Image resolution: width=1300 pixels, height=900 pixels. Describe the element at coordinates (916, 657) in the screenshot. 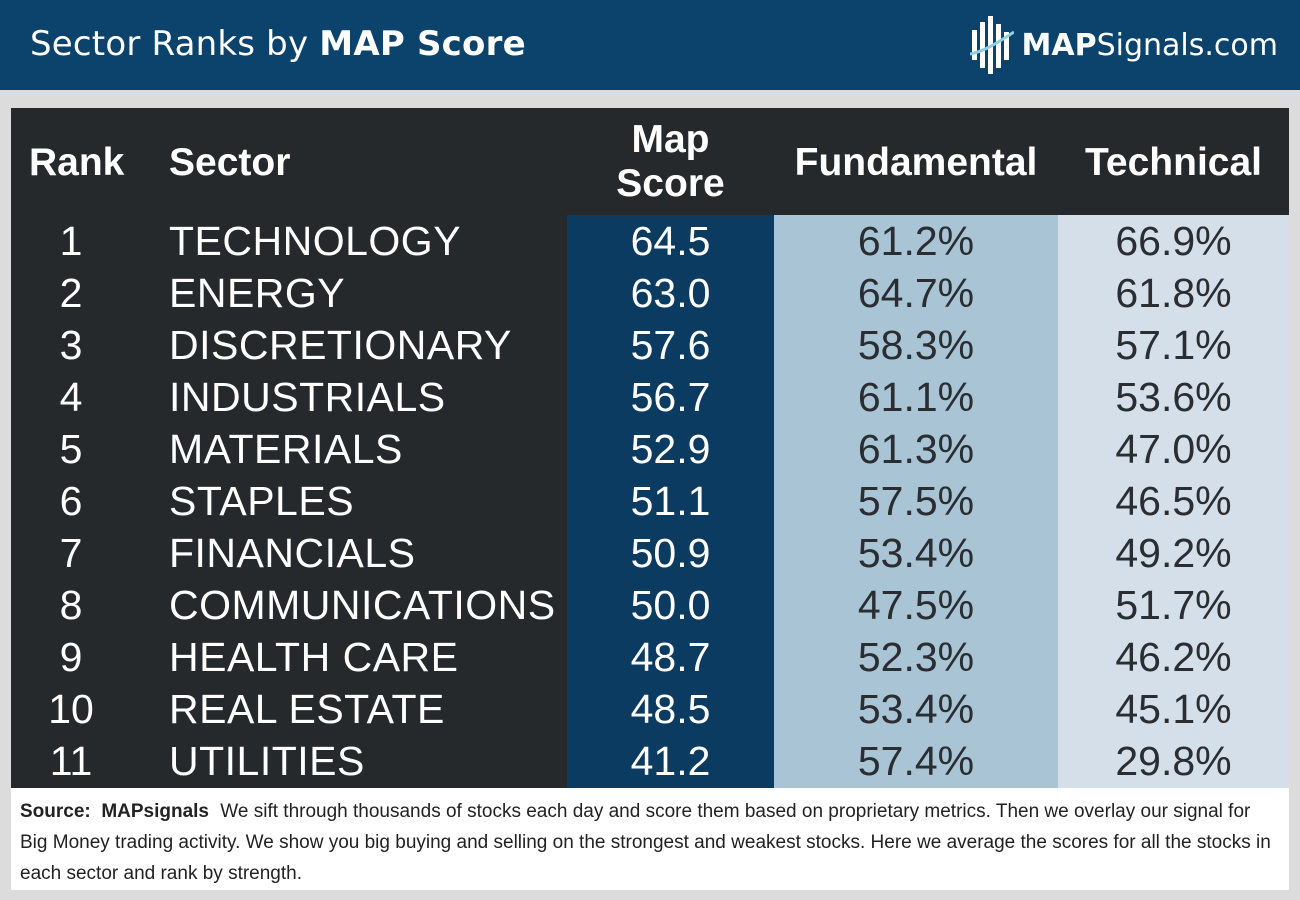

I see `fundamental-cell: 52.3%` at that location.